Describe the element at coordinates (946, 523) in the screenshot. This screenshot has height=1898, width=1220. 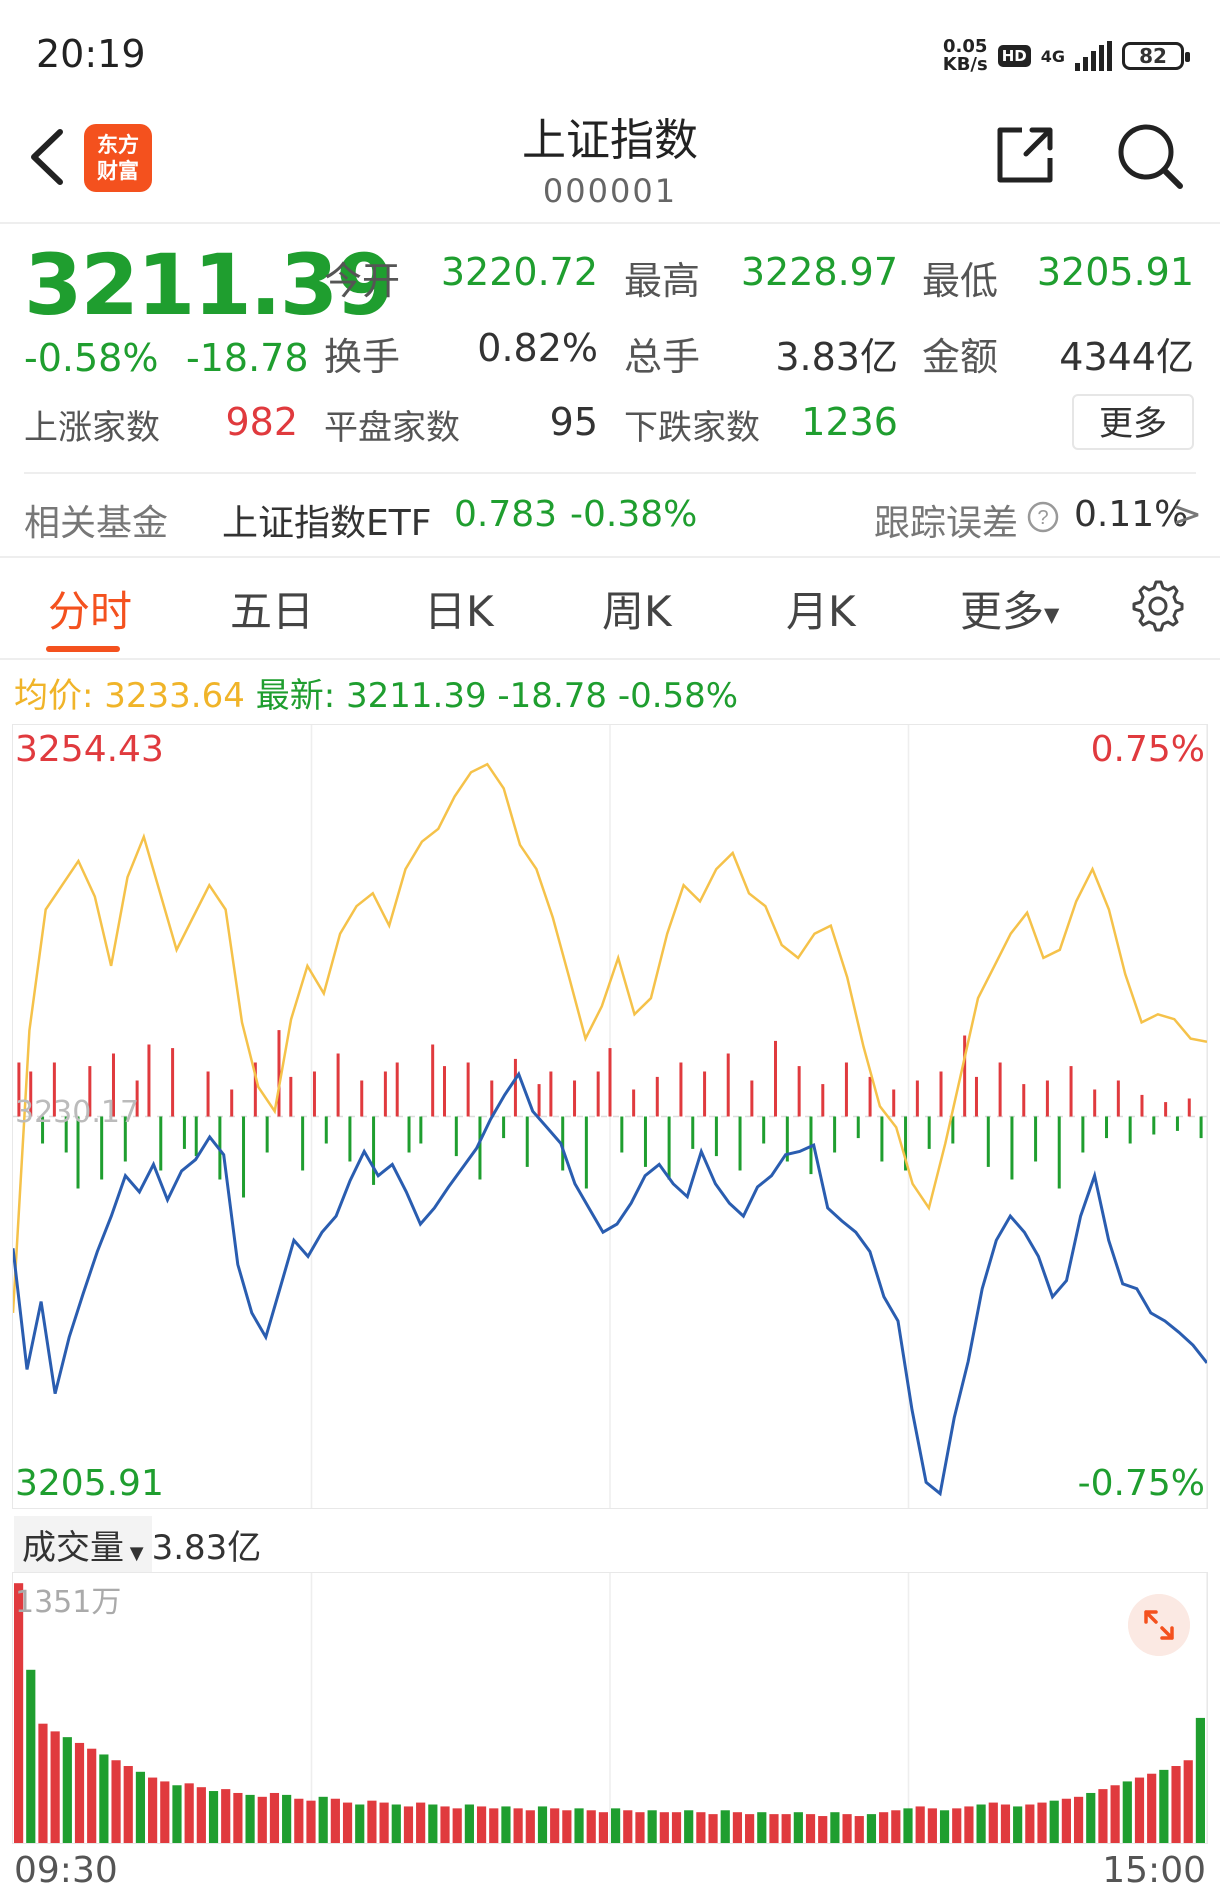
I see `tracking-label: 跟踪误差` at that location.